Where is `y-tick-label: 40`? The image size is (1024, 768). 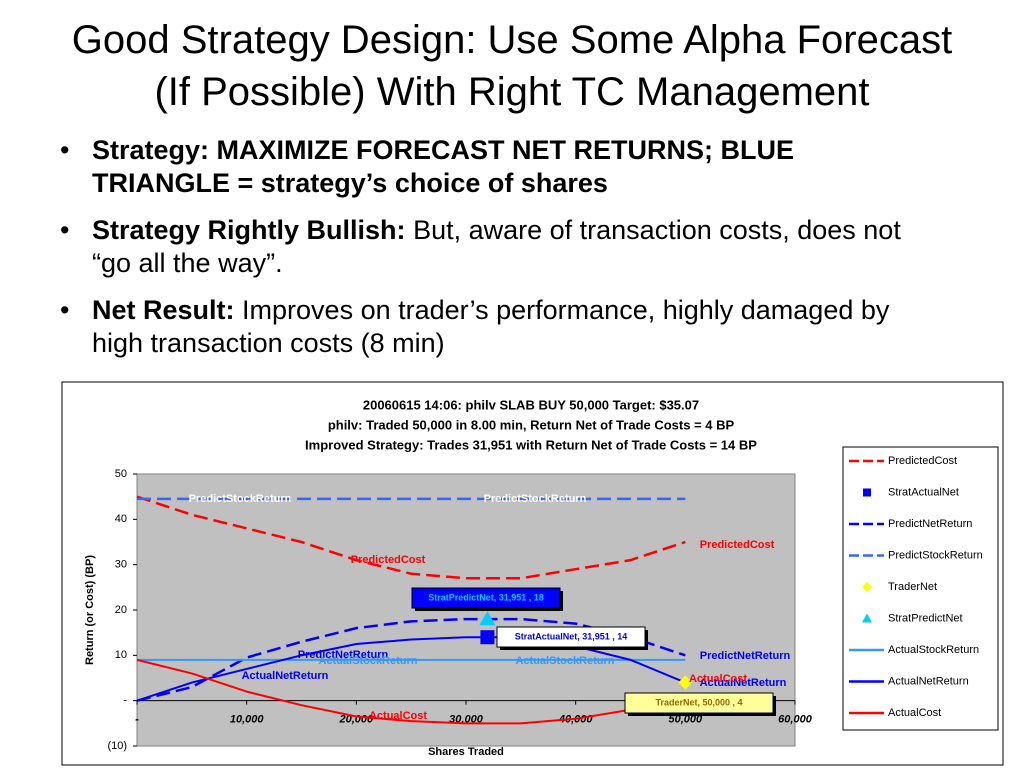
y-tick-label: 40 is located at coordinates (121, 519).